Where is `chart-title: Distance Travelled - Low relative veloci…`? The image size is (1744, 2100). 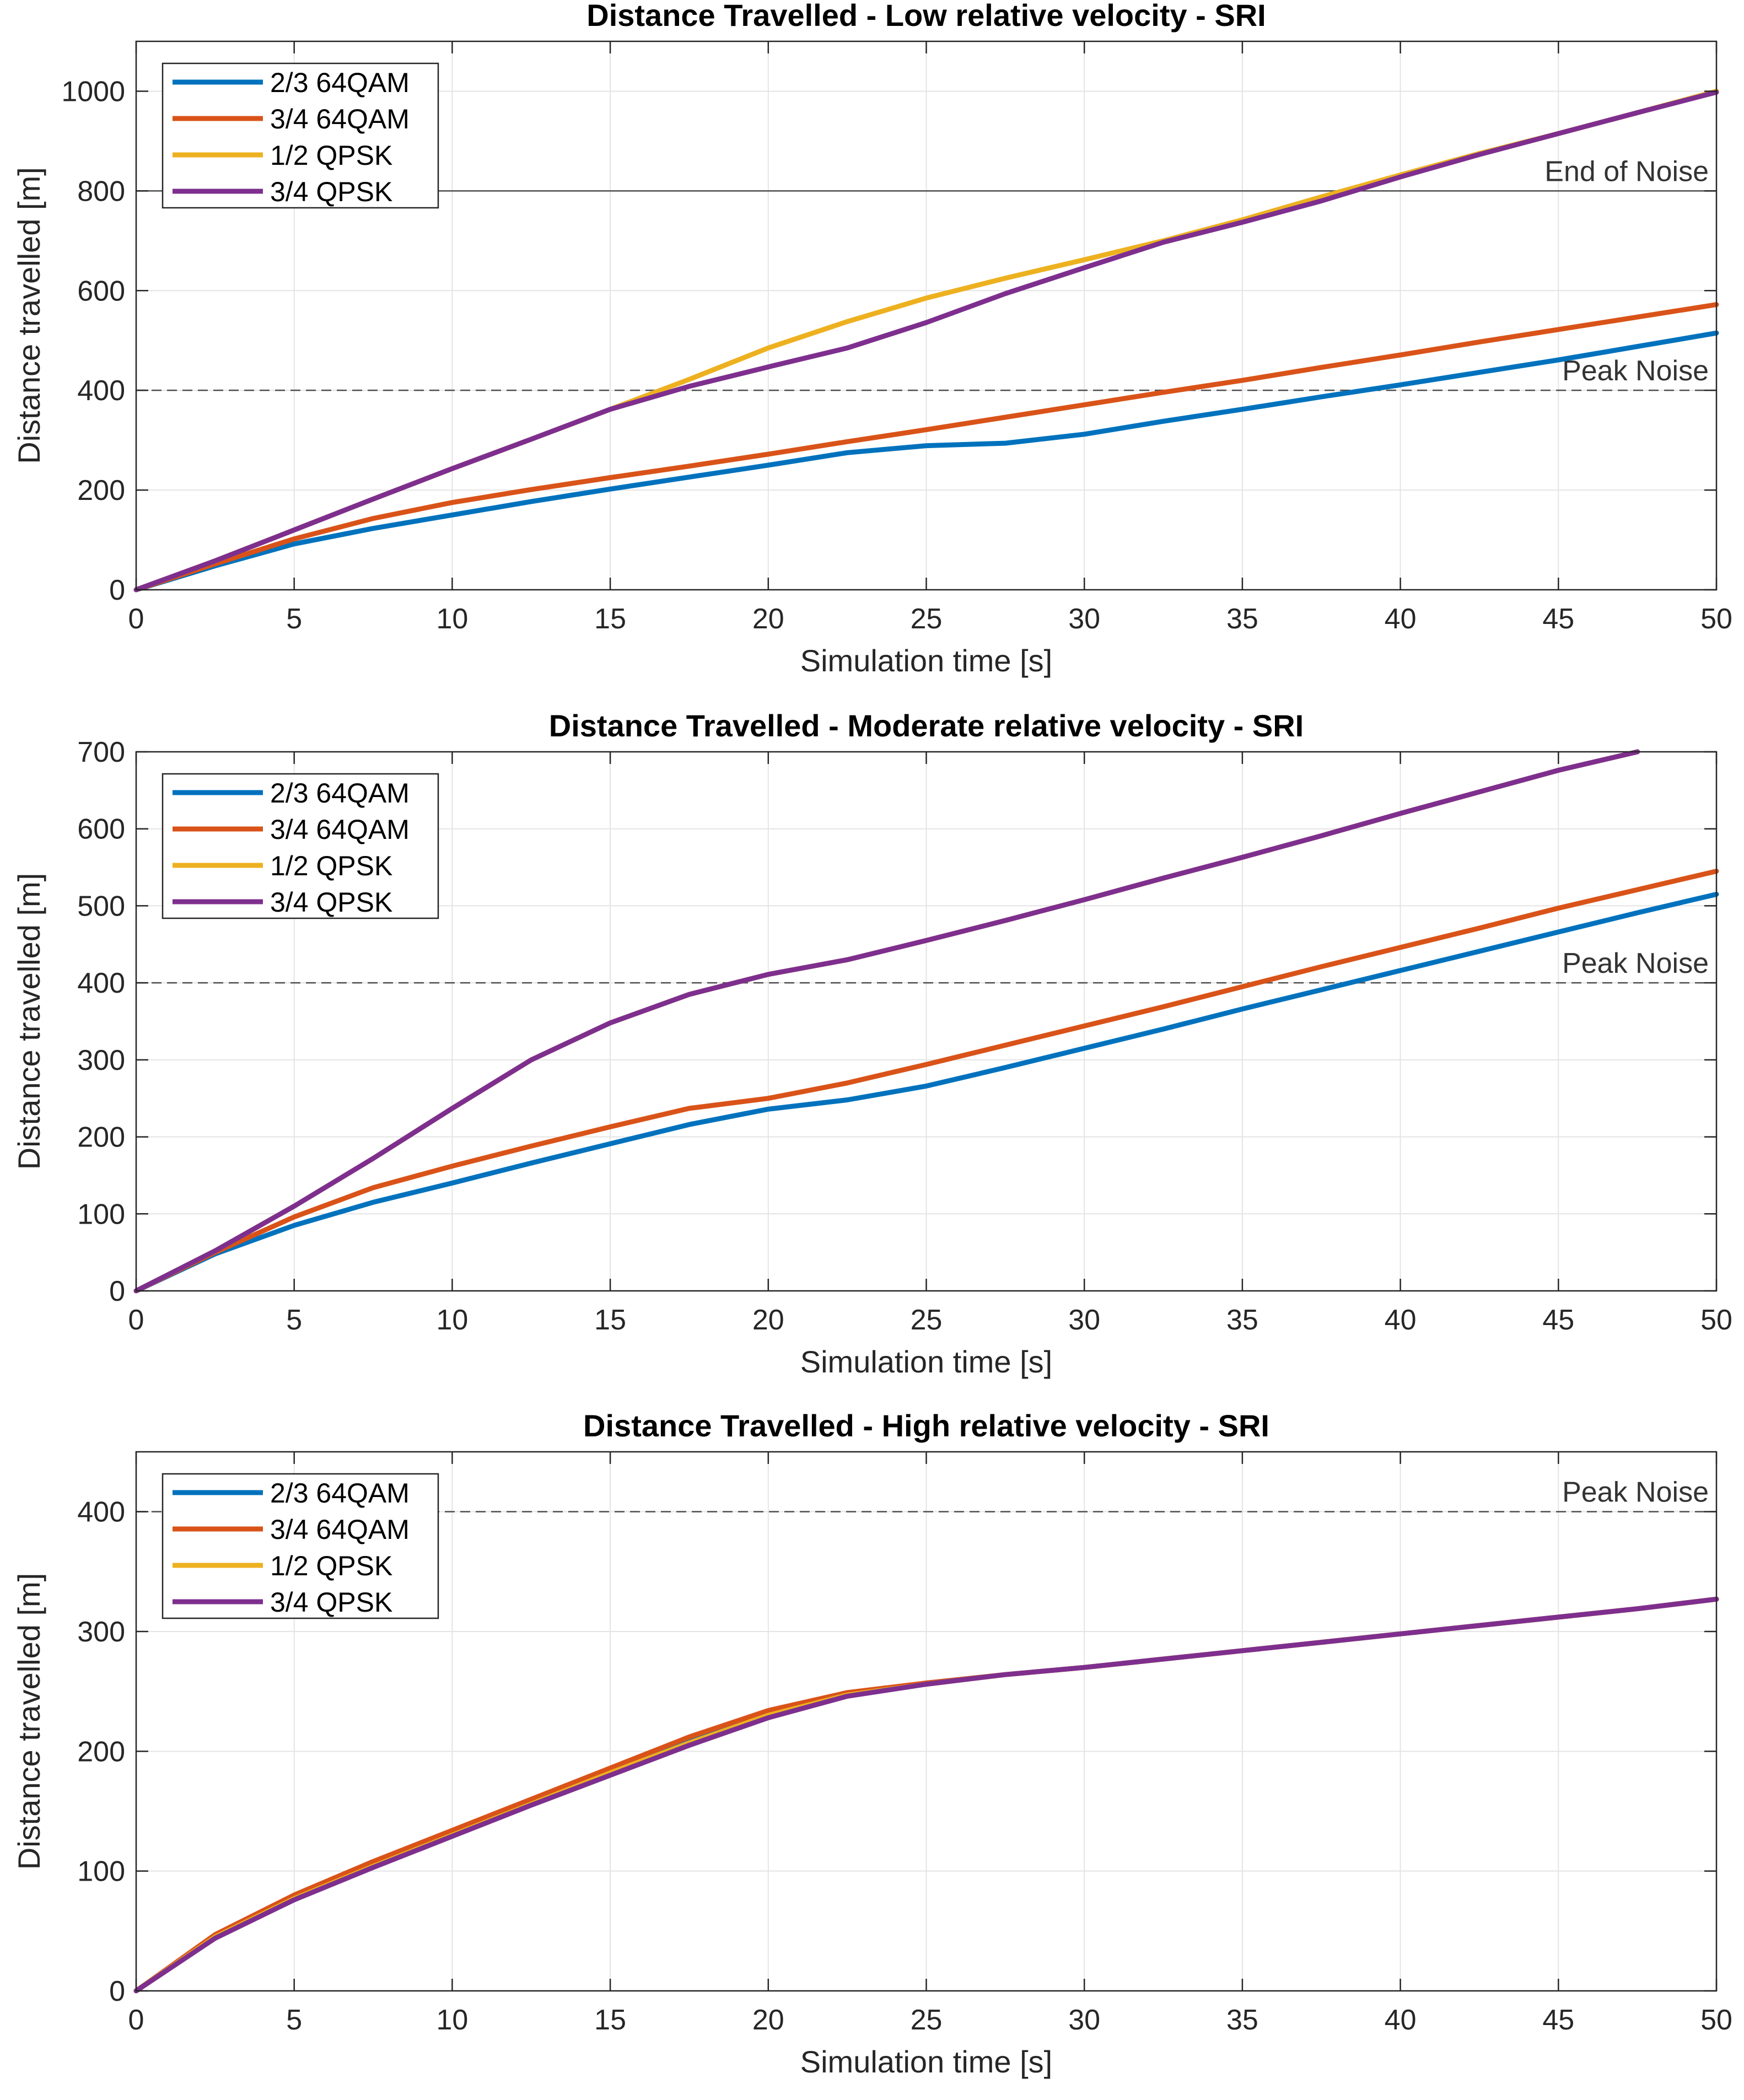 chart-title: Distance Travelled - Low relative veloci… is located at coordinates (926, 16).